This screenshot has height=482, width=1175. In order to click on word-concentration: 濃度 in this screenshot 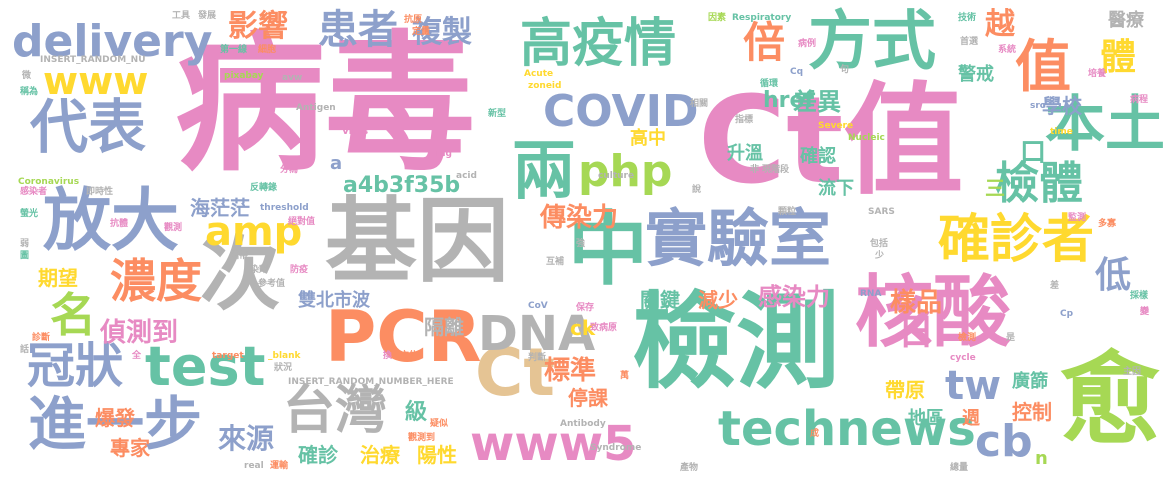, I will do `click(156, 281)`.